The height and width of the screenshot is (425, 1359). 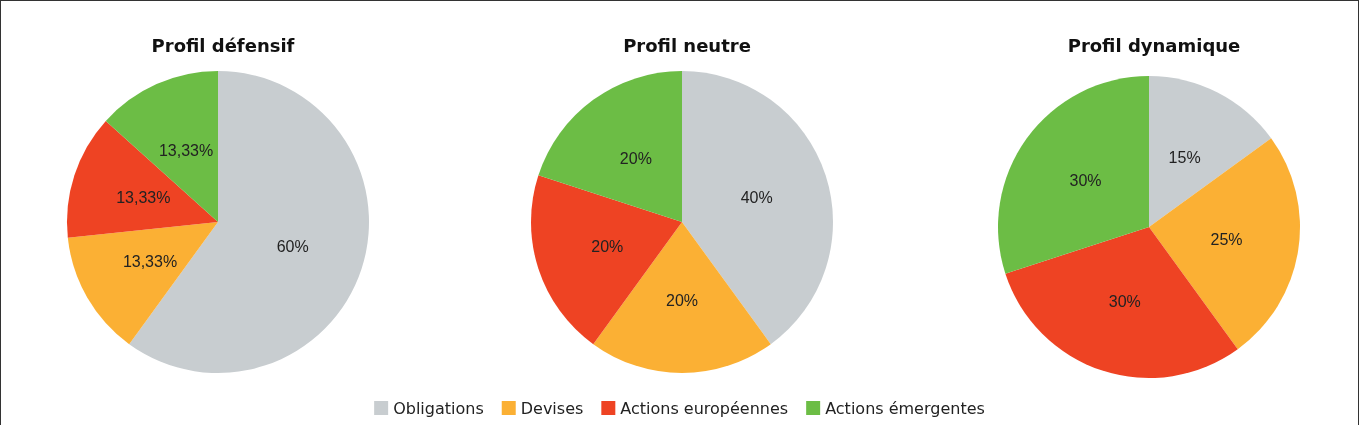 What do you see at coordinates (292, 246) in the screenshot?
I see `data-label: 60%` at bounding box center [292, 246].